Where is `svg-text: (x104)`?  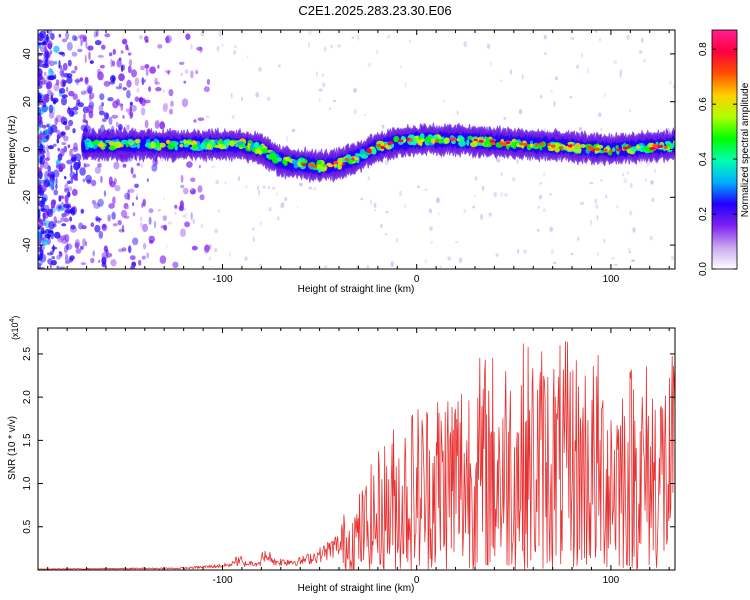 svg-text: (x104) is located at coordinates (14, 328).